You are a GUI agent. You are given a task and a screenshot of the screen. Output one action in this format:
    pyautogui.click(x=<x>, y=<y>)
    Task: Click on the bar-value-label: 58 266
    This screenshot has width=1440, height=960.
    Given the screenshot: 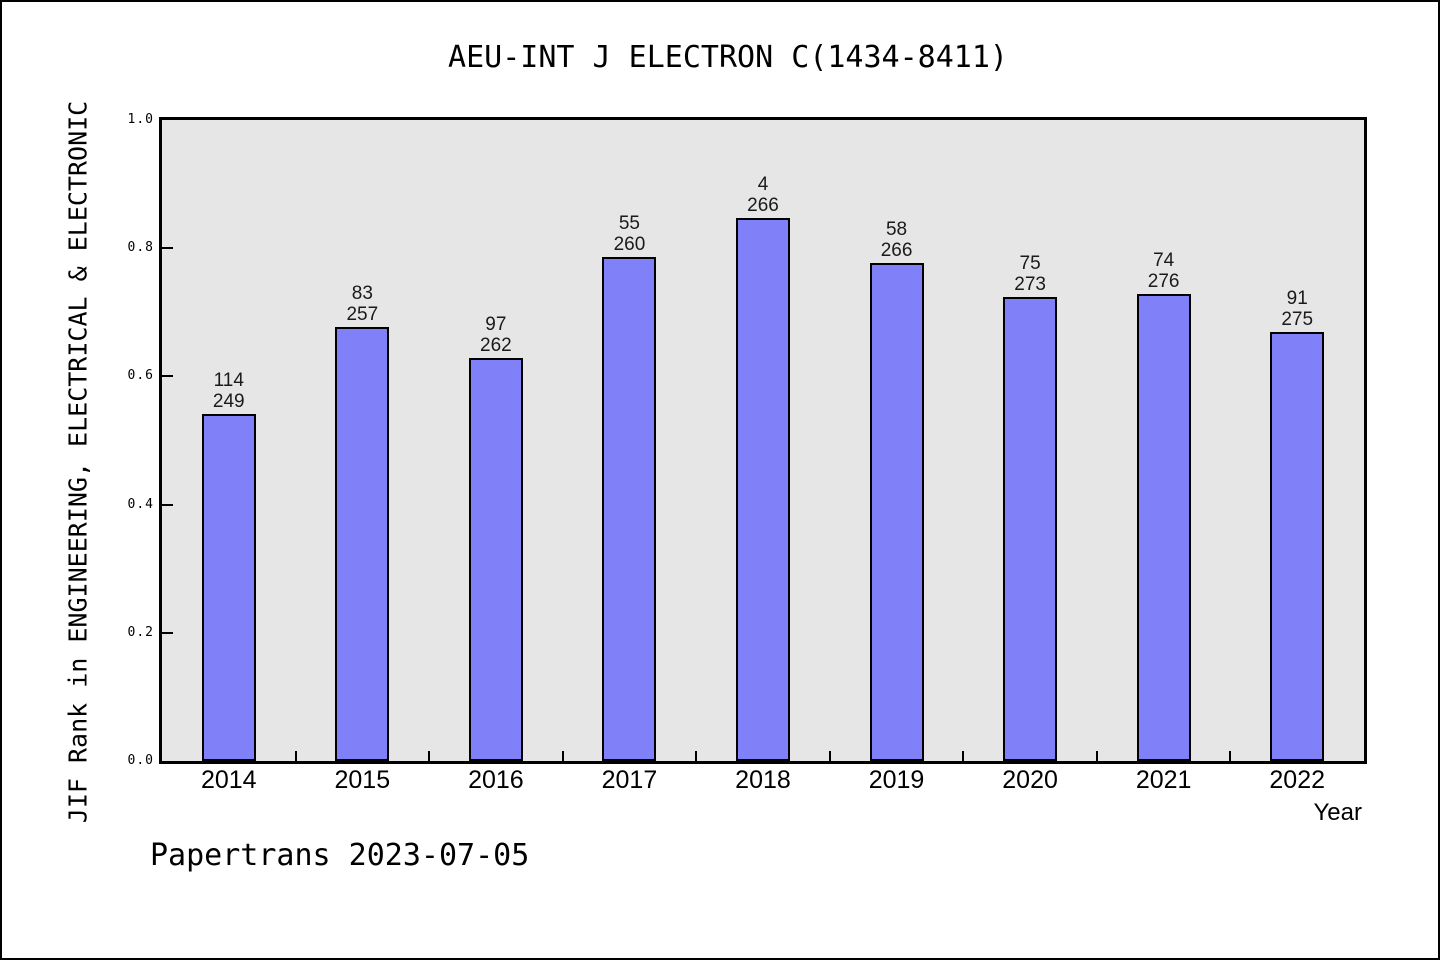 What is the action you would take?
    pyautogui.click(x=897, y=240)
    